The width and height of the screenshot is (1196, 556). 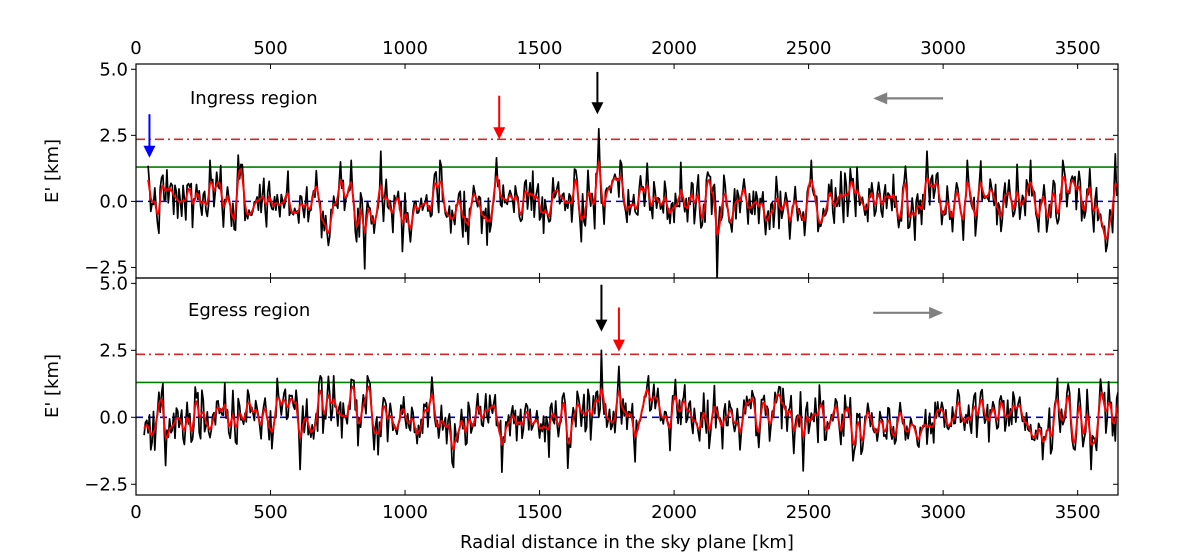 I want to click on x-tick-label-top: 3000, so click(x=943, y=48).